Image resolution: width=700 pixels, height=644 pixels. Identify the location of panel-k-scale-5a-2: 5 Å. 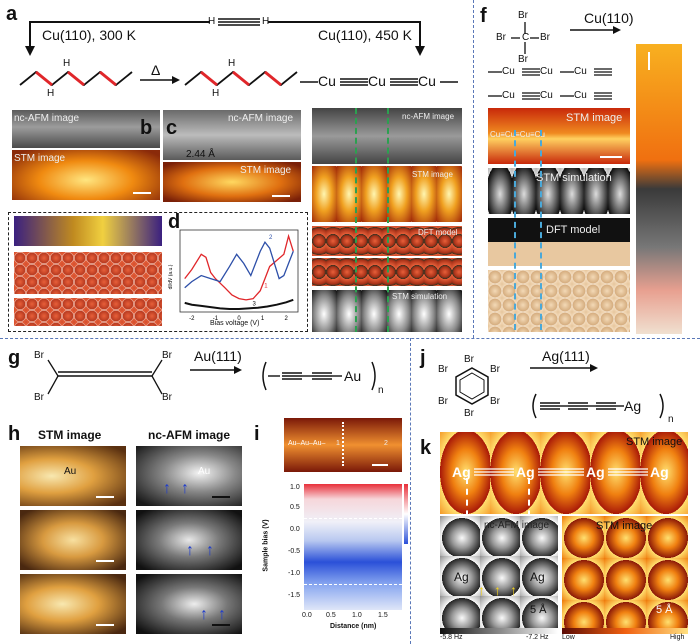
(664, 610).